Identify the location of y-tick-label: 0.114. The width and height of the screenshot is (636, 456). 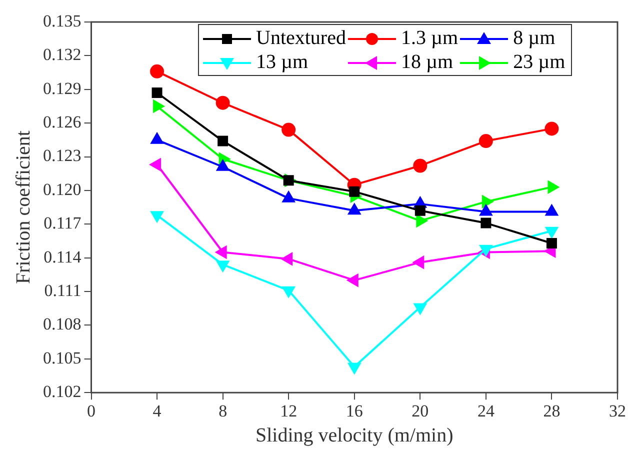
(63, 256).